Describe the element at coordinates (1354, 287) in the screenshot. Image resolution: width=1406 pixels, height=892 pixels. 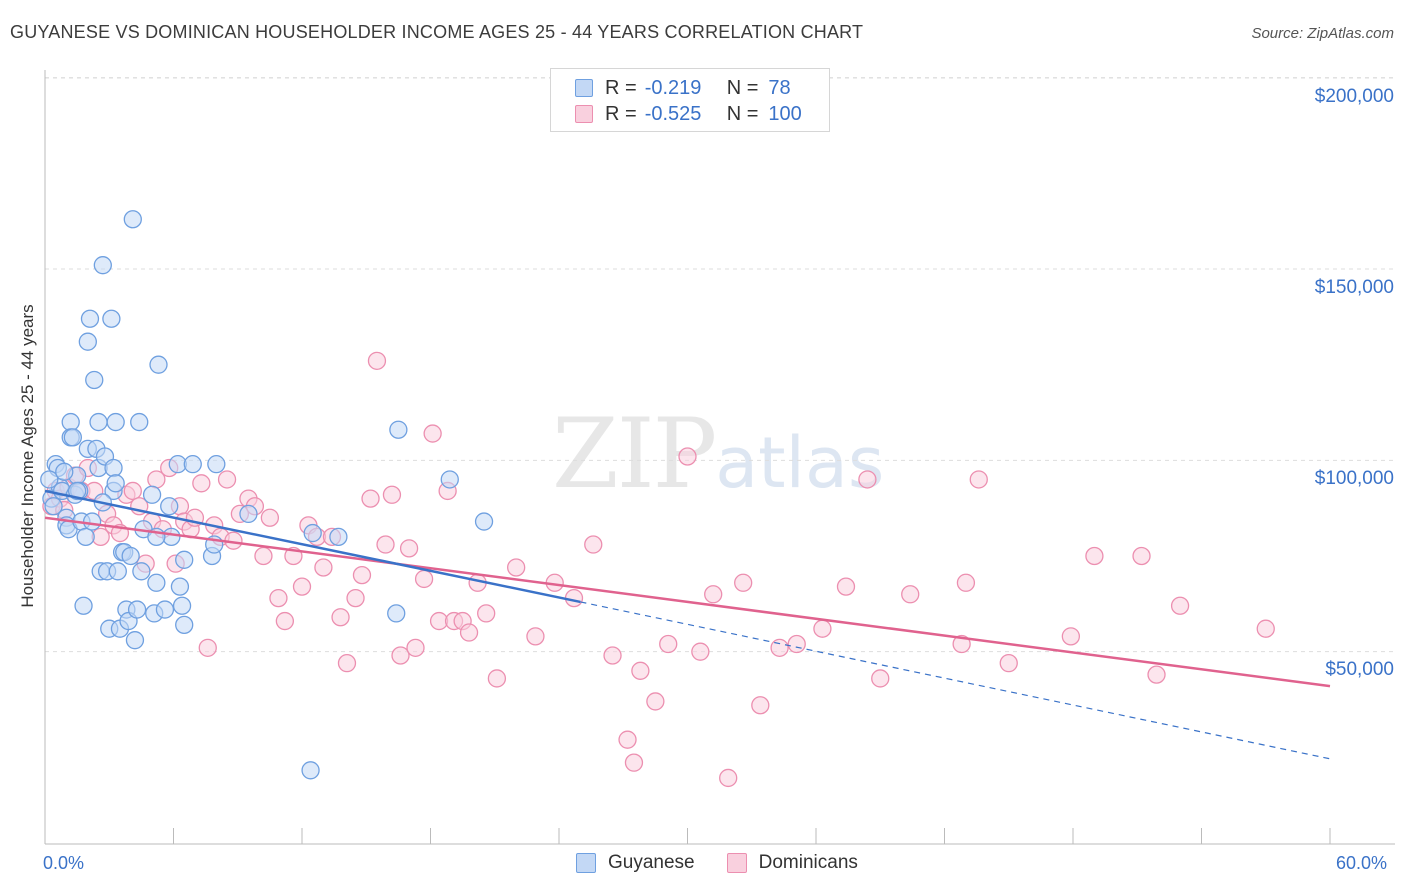
I see `y-tick-label: $150,000` at that location.